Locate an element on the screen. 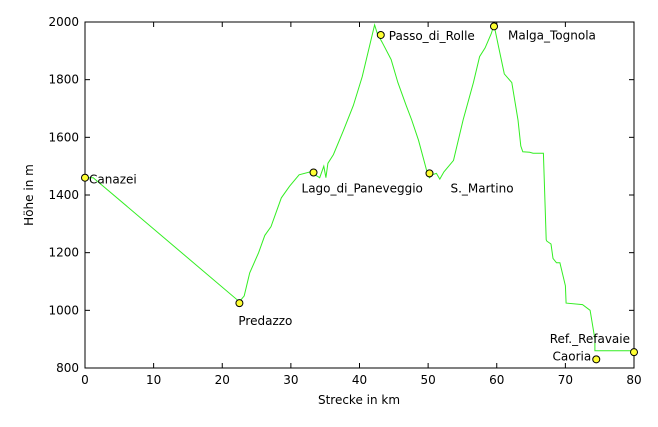  place-label: Passo_di_Rolle is located at coordinates (432, 36).